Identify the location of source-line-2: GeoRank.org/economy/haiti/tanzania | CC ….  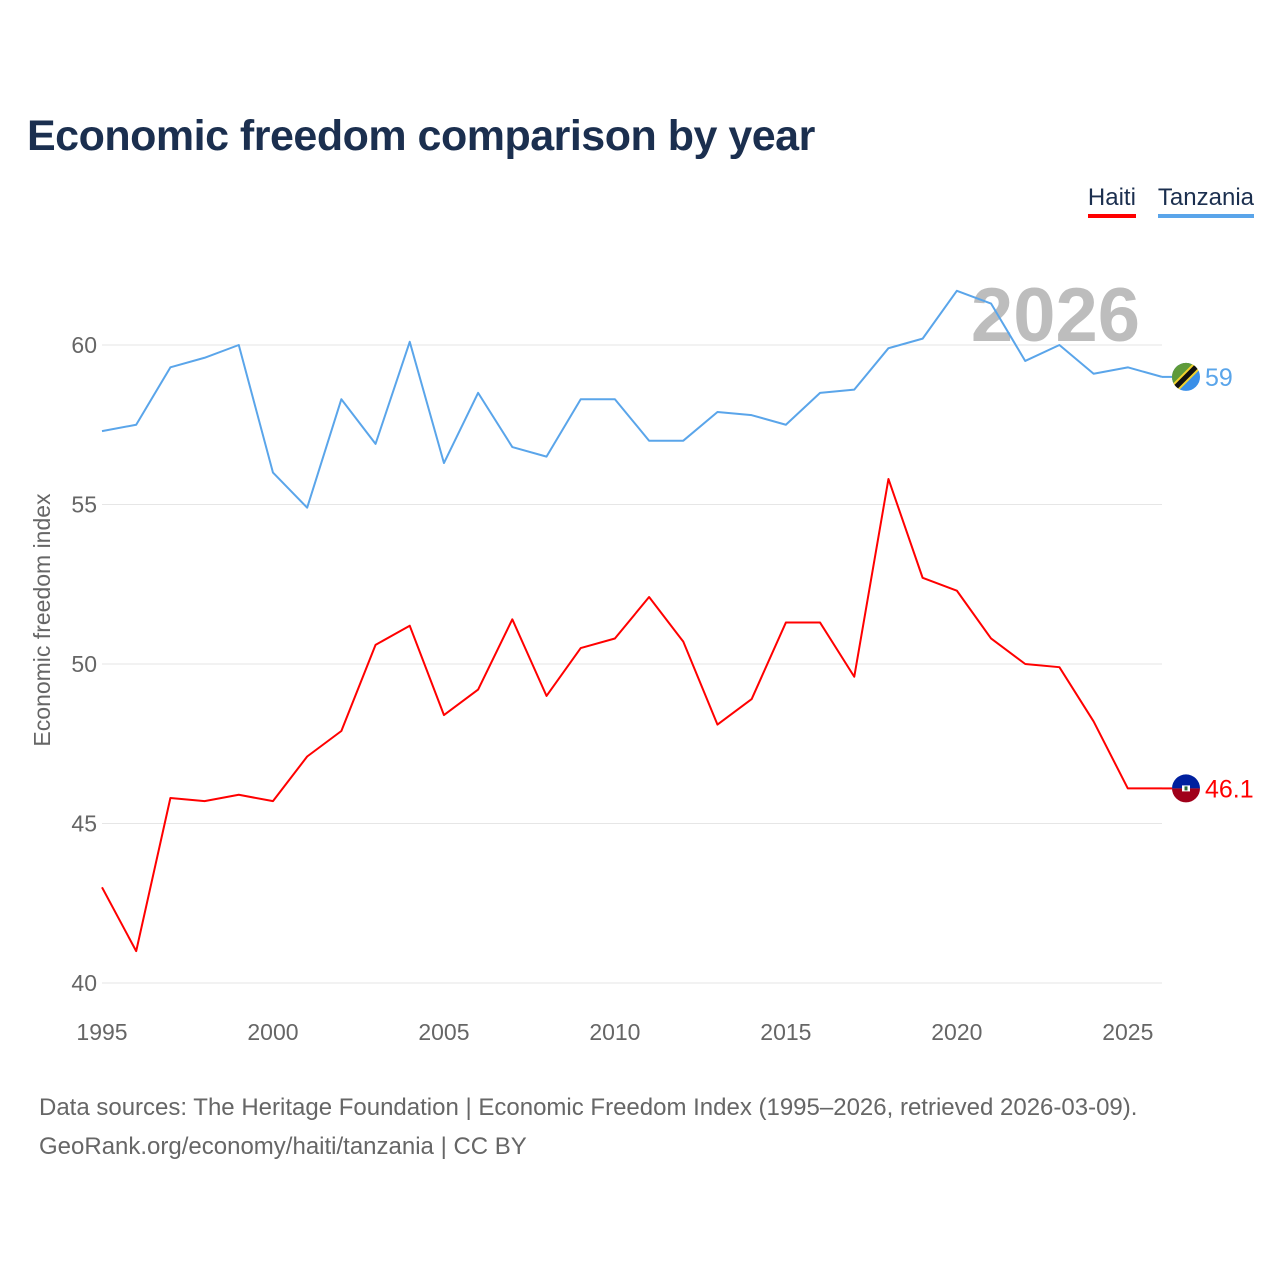
(283, 1146).